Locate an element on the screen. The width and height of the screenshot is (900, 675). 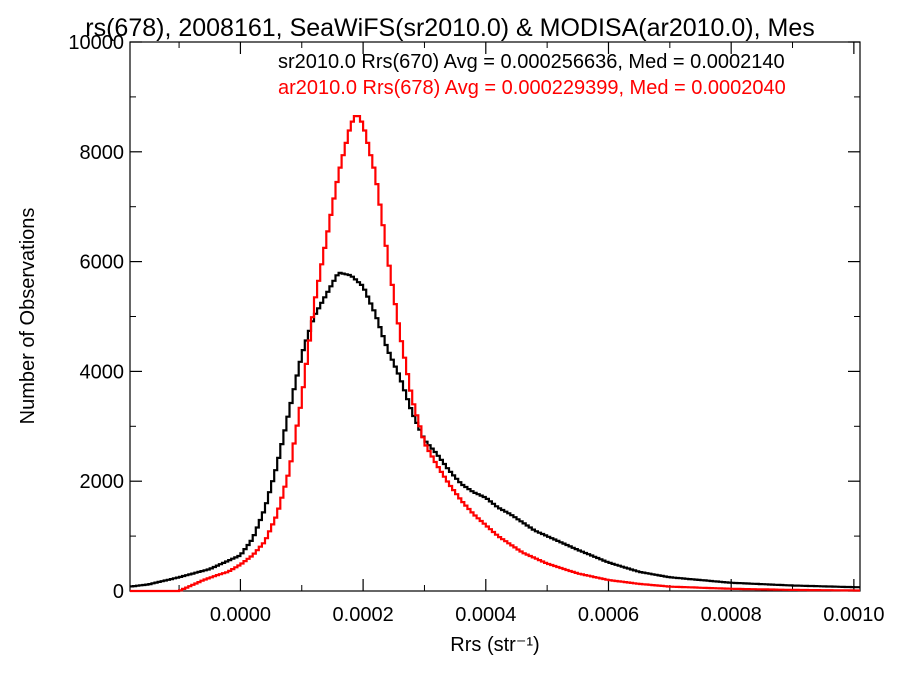
x-tick-label: 0.0006 is located at coordinates (608, 615).